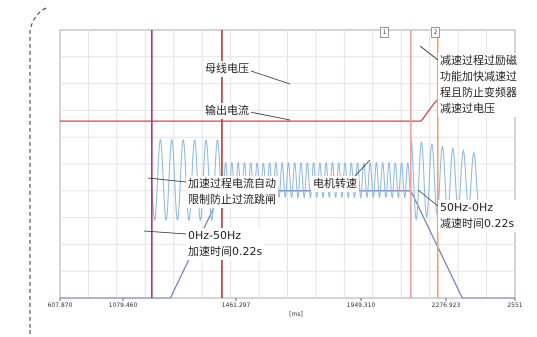 The image size is (537, 337). I want to click on decel-freq-note: 50Hz-0Hz 减速时间0.22s, so click(477, 216).